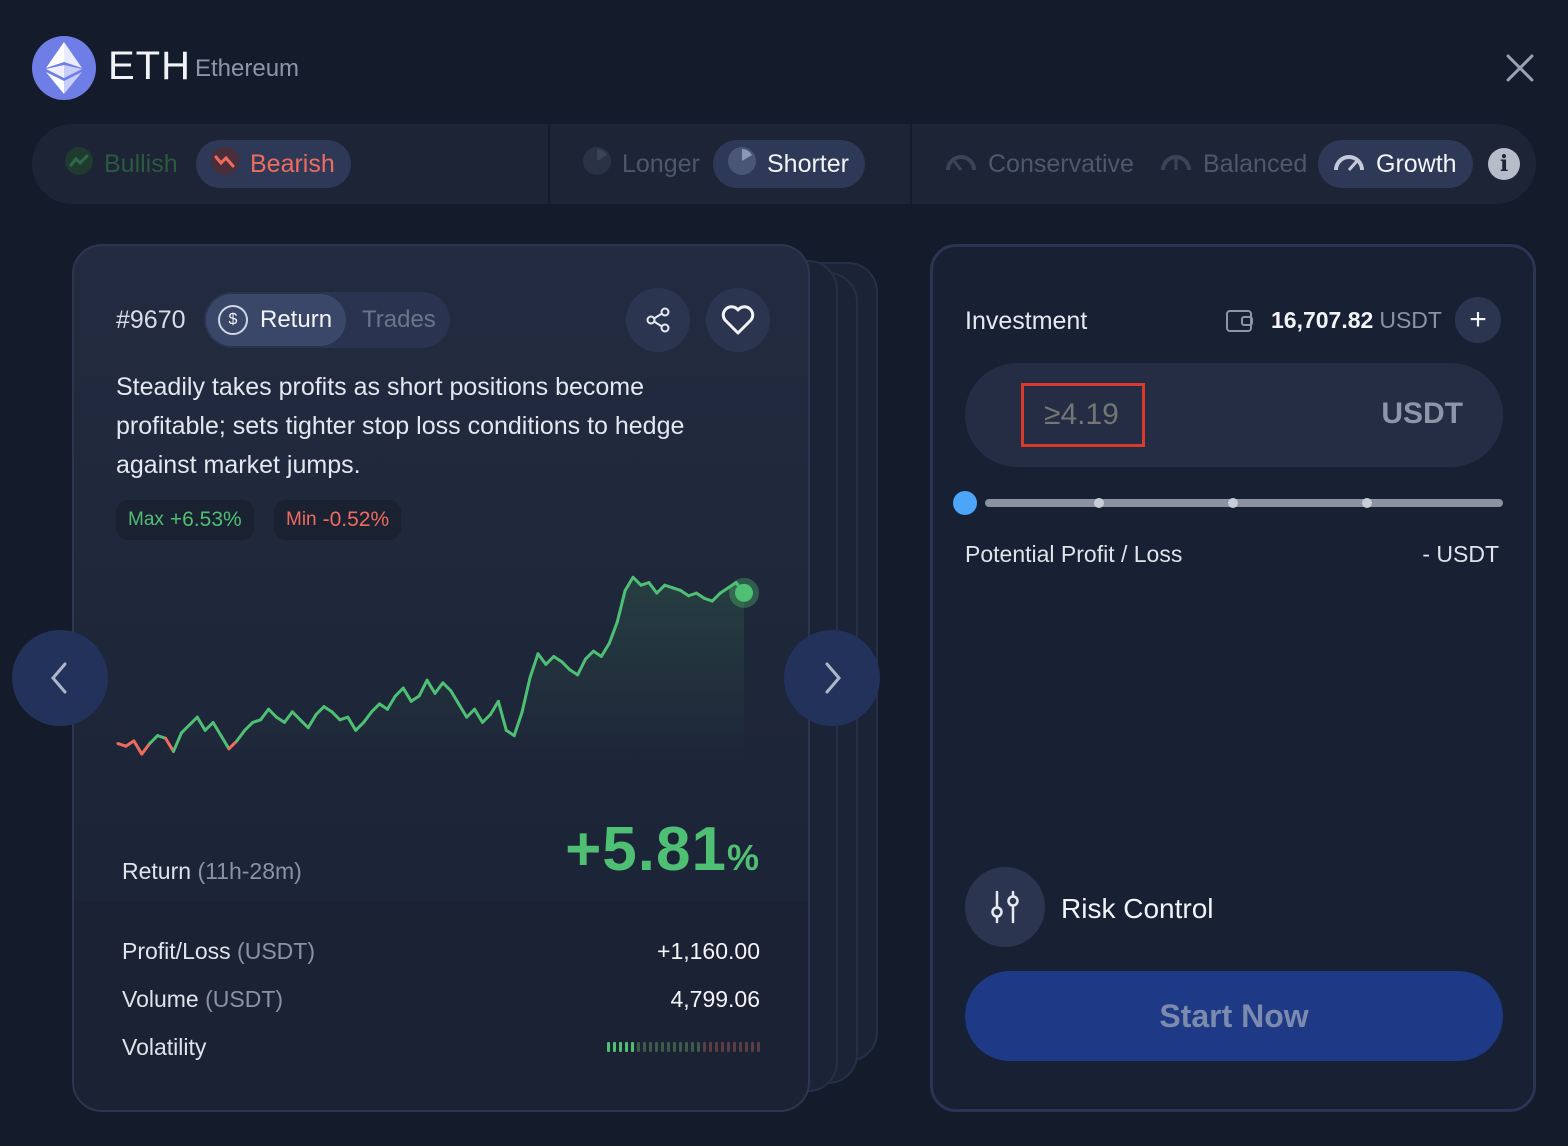 Image resolution: width=1568 pixels, height=1146 pixels. I want to click on volume-label-text: Volume, so click(160, 999).